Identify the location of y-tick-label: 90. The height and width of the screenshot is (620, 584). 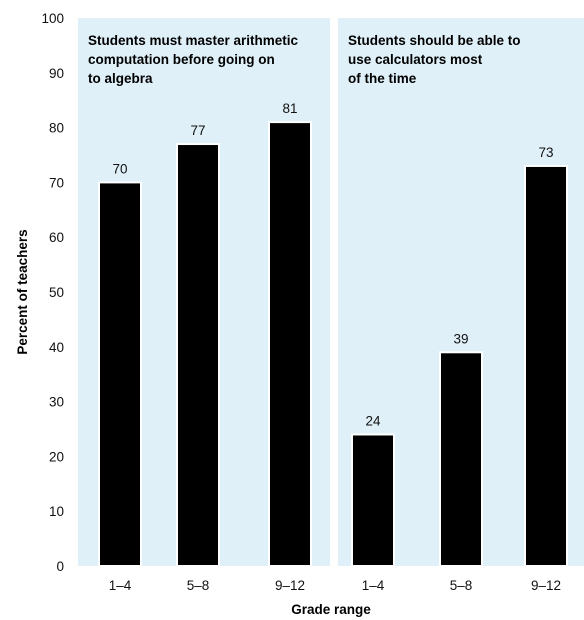
(56, 73).